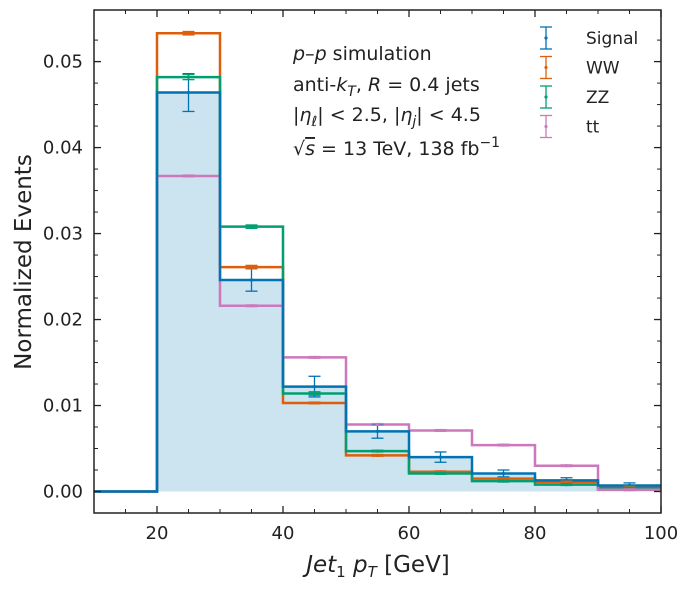 The width and height of the screenshot is (690, 590). What do you see at coordinates (417, 565) in the screenshot?
I see `x-label-unit: [GeV]` at bounding box center [417, 565].